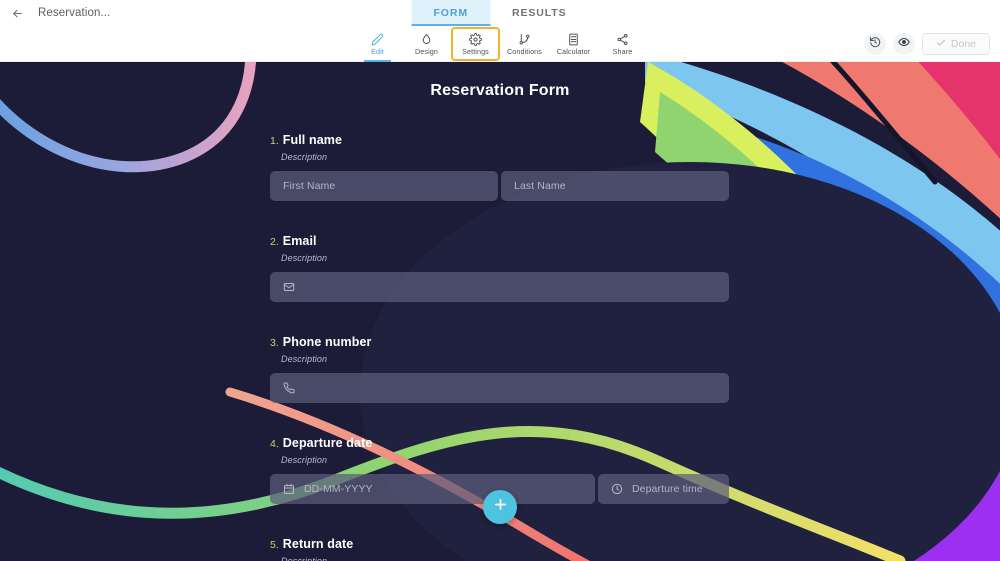 Image resolution: width=1000 pixels, height=561 pixels. What do you see at coordinates (309, 185) in the screenshot?
I see `input-placeholder: First Name` at bounding box center [309, 185].